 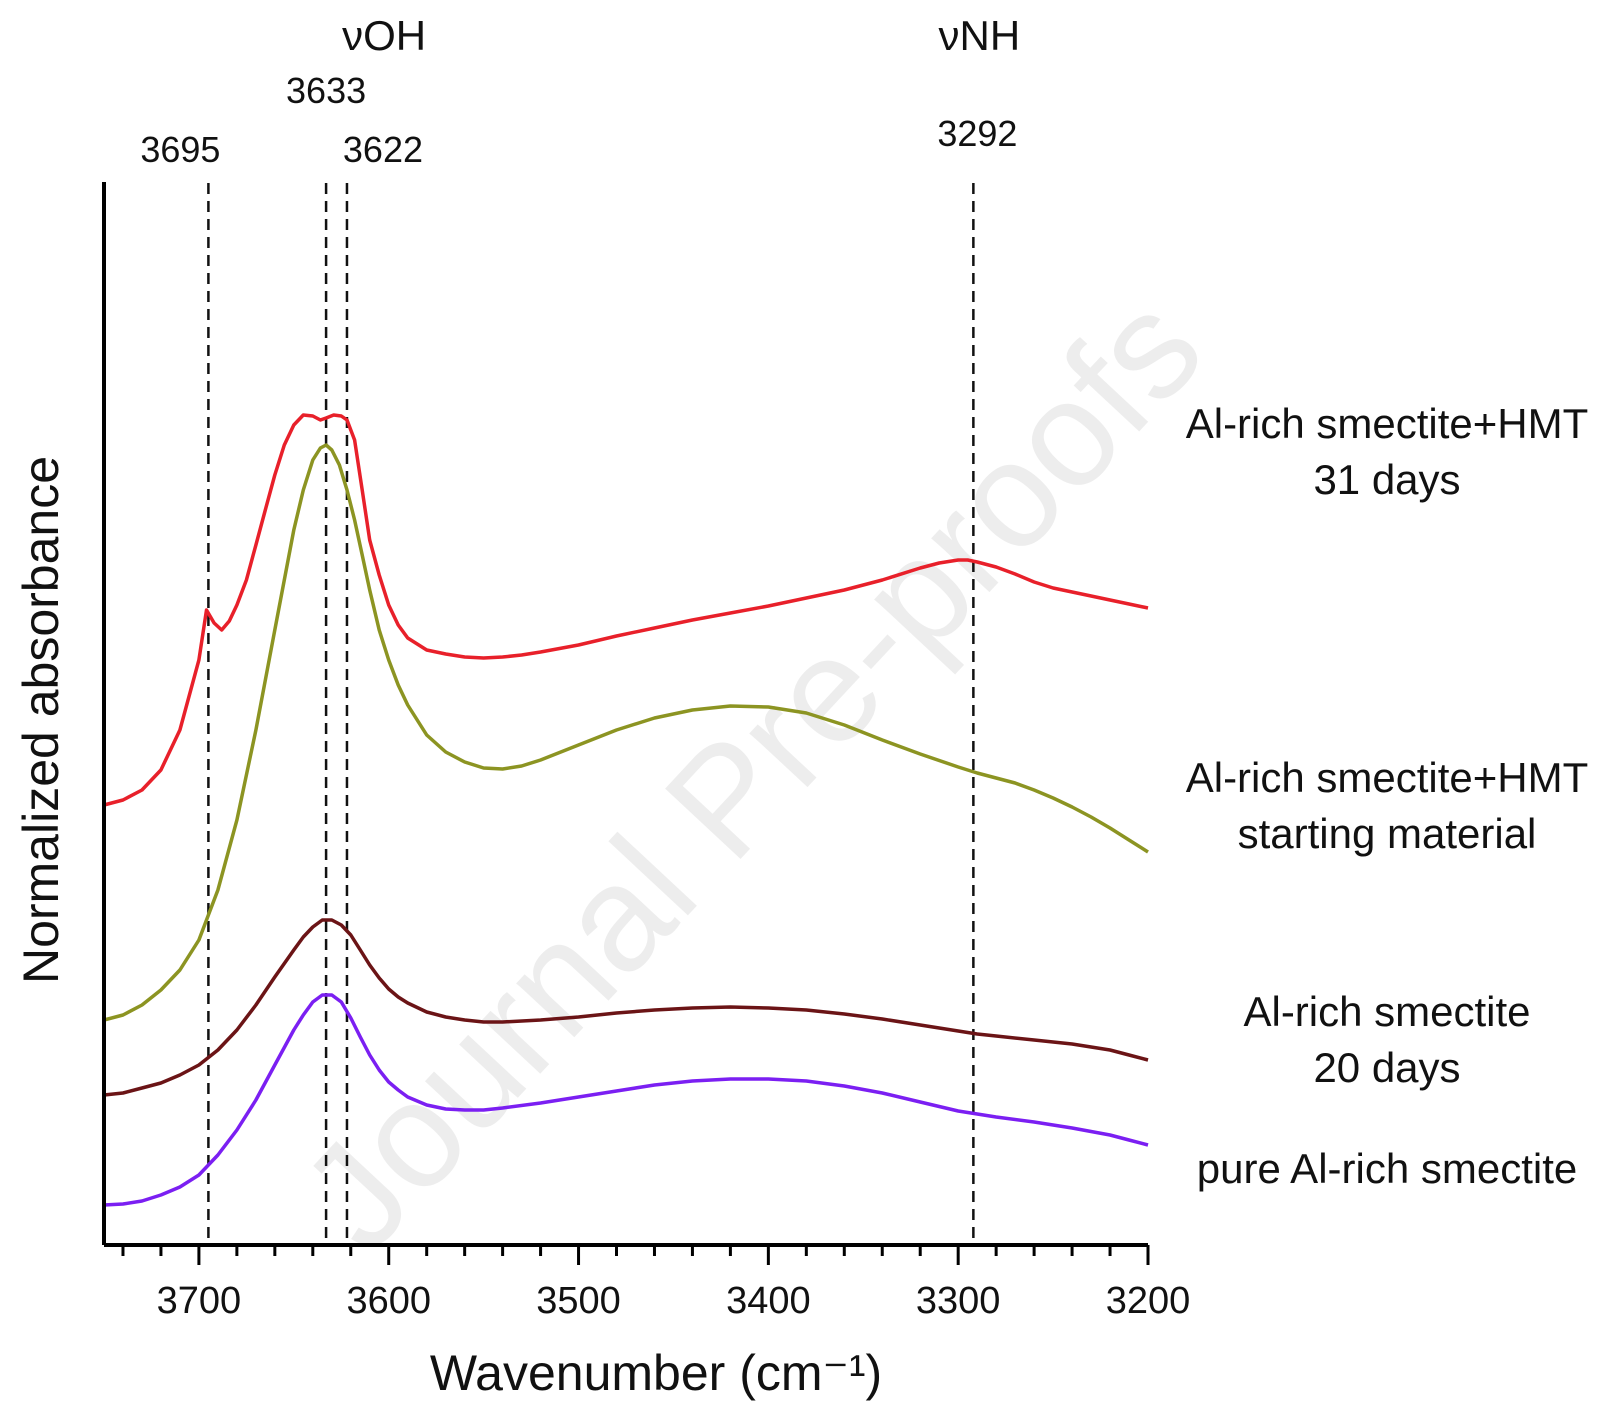 I want to click on x-tick-label: 3200, so click(x=1148, y=1301).